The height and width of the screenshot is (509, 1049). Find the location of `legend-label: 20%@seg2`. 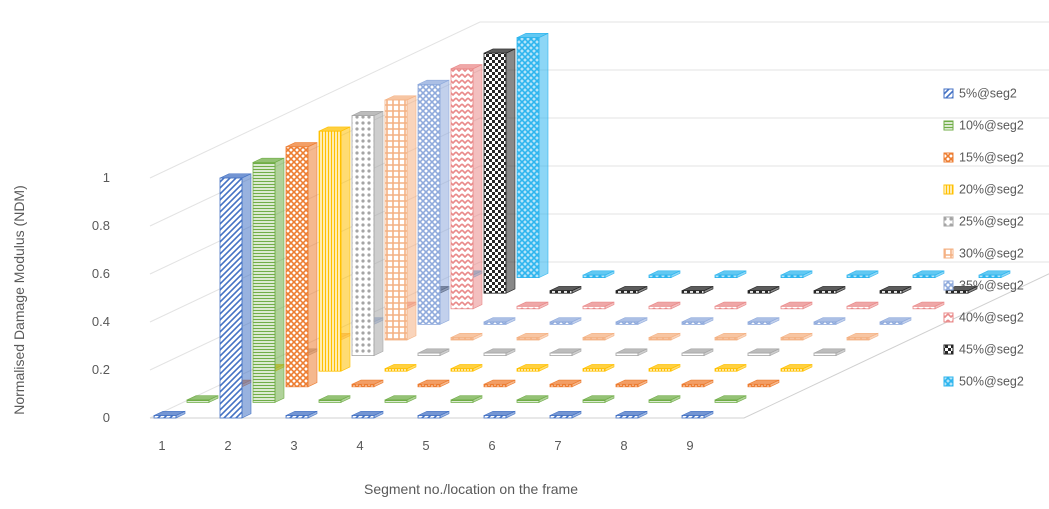

legend-label: 20%@seg2 is located at coordinates (991, 190).